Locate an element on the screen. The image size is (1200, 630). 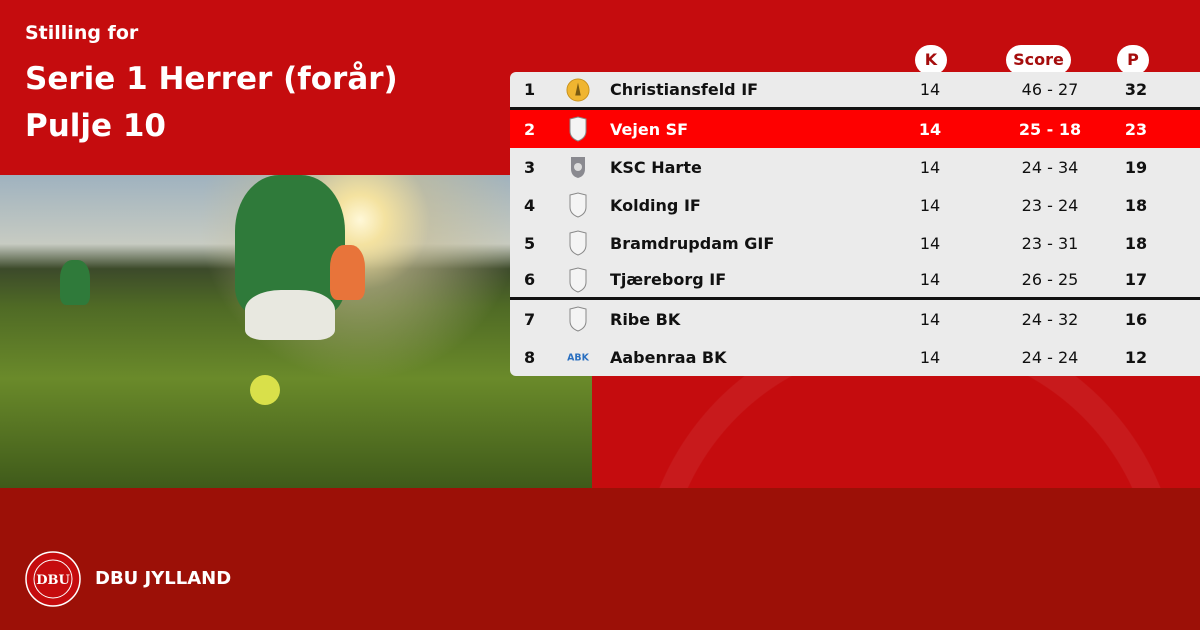
team-name: Bramdrupdam GIF is located at coordinates (692, 243).